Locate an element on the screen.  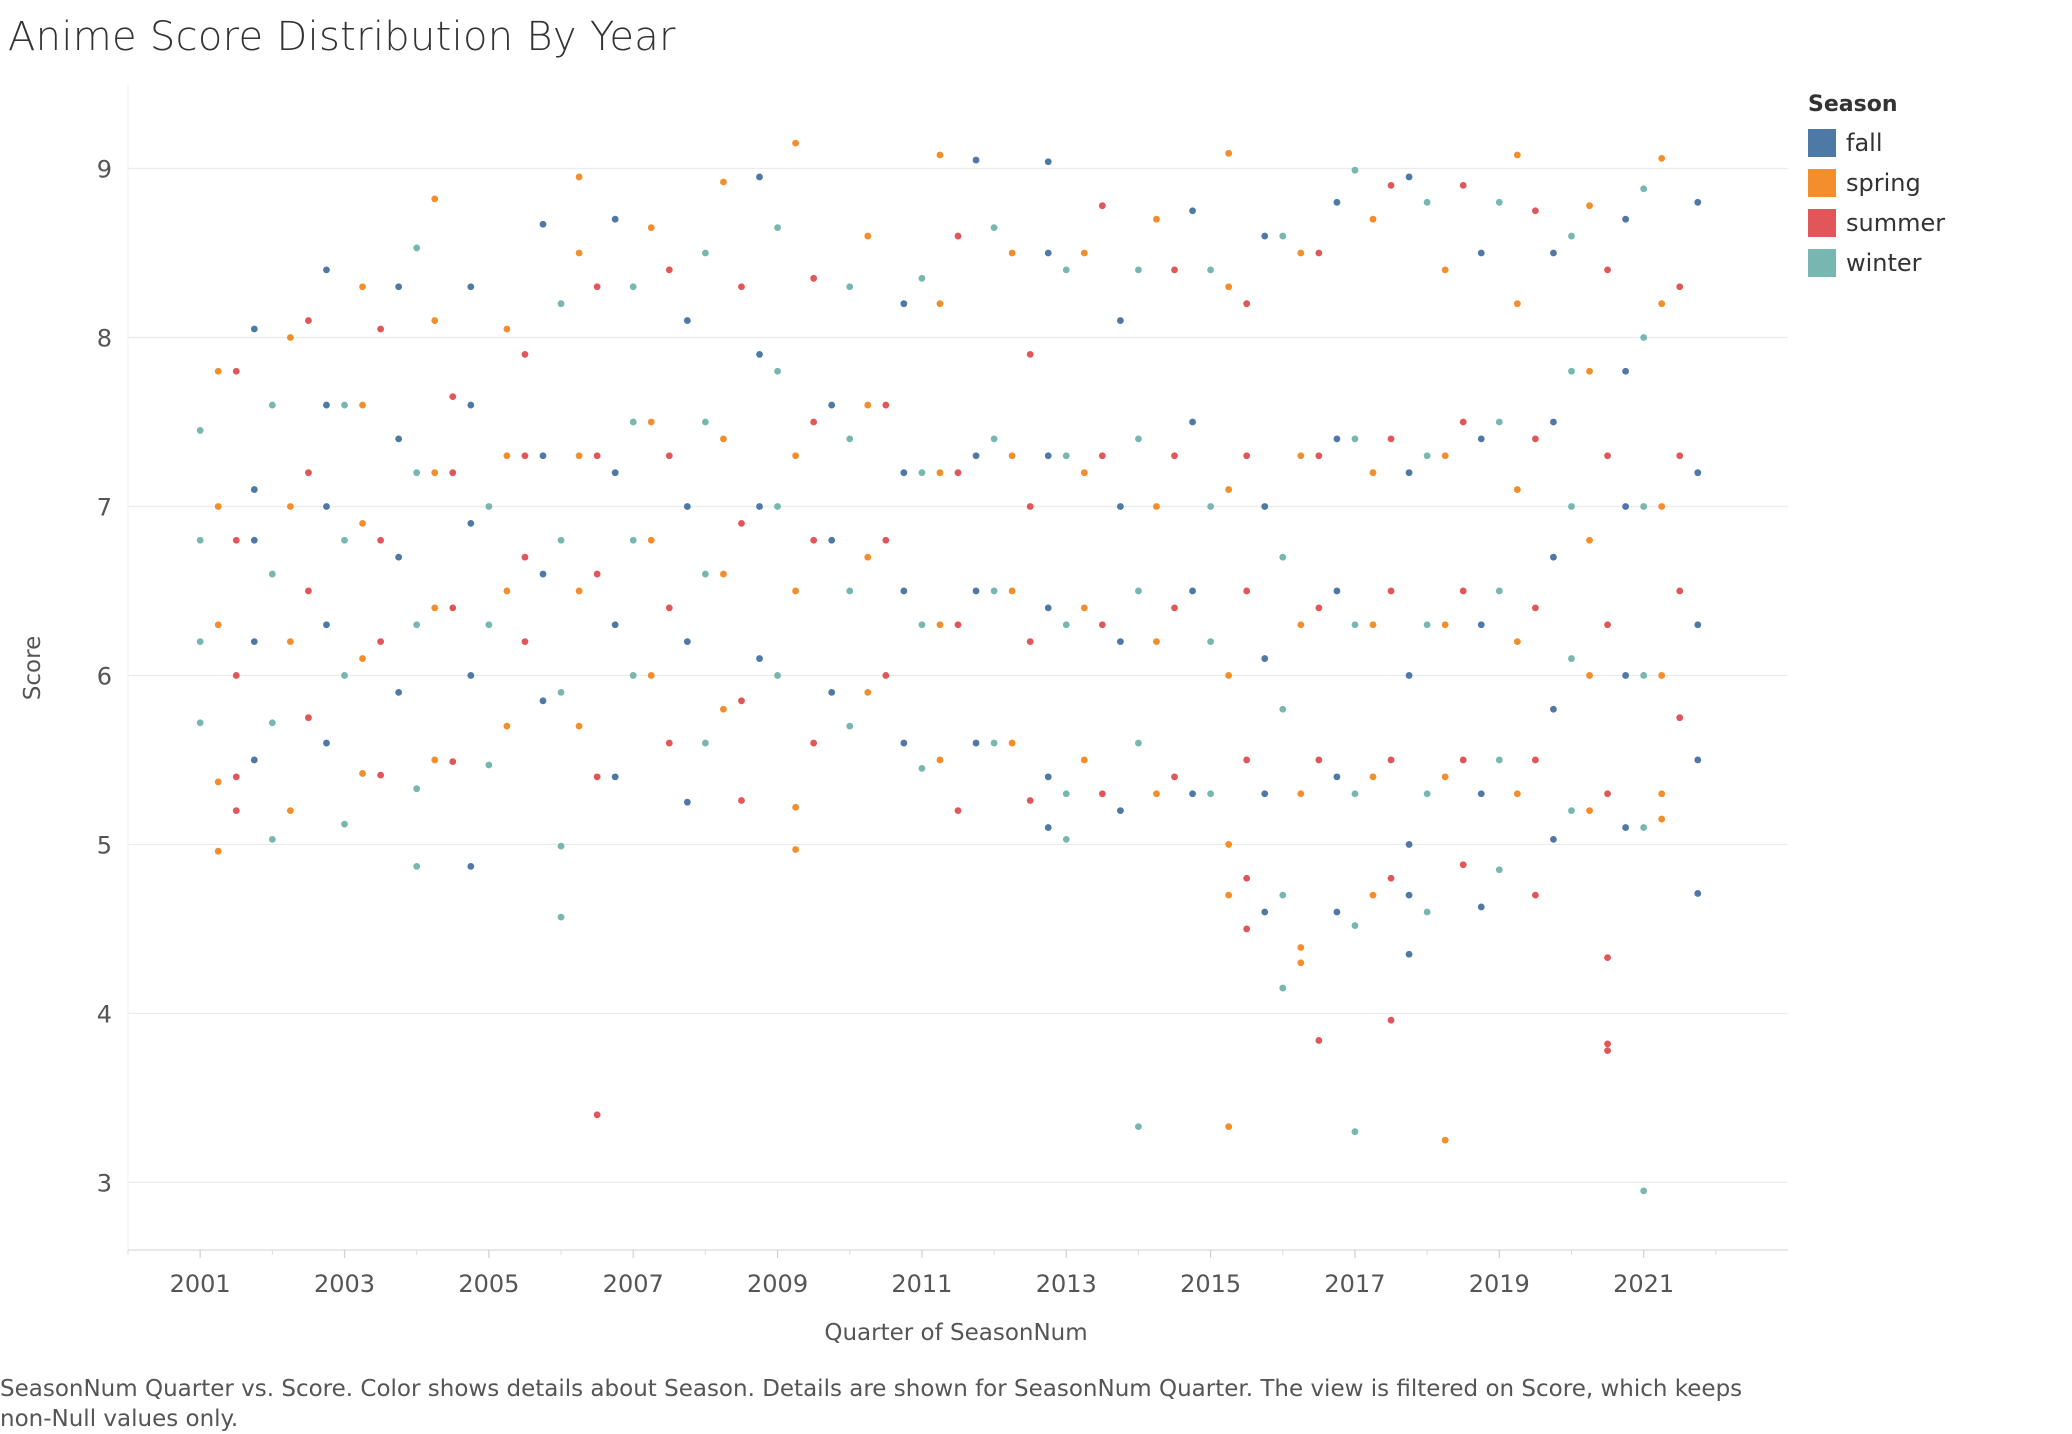
legend-item-spring: spring is located at coordinates (1876, 183).